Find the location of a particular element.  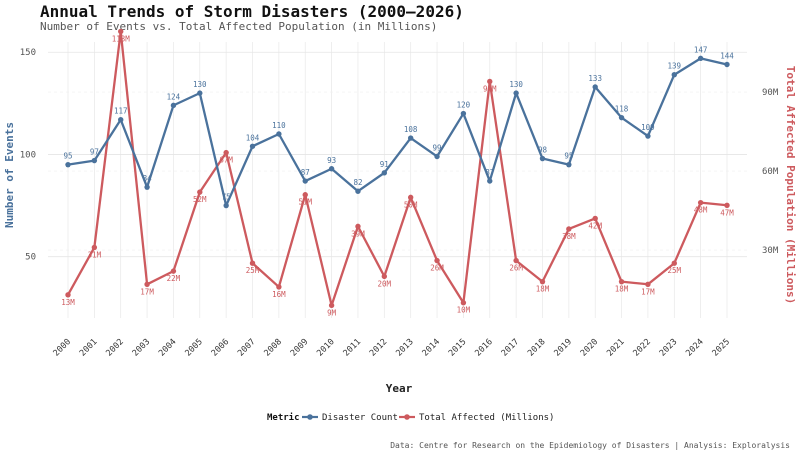

affected-label: 50M is located at coordinates (411, 204).